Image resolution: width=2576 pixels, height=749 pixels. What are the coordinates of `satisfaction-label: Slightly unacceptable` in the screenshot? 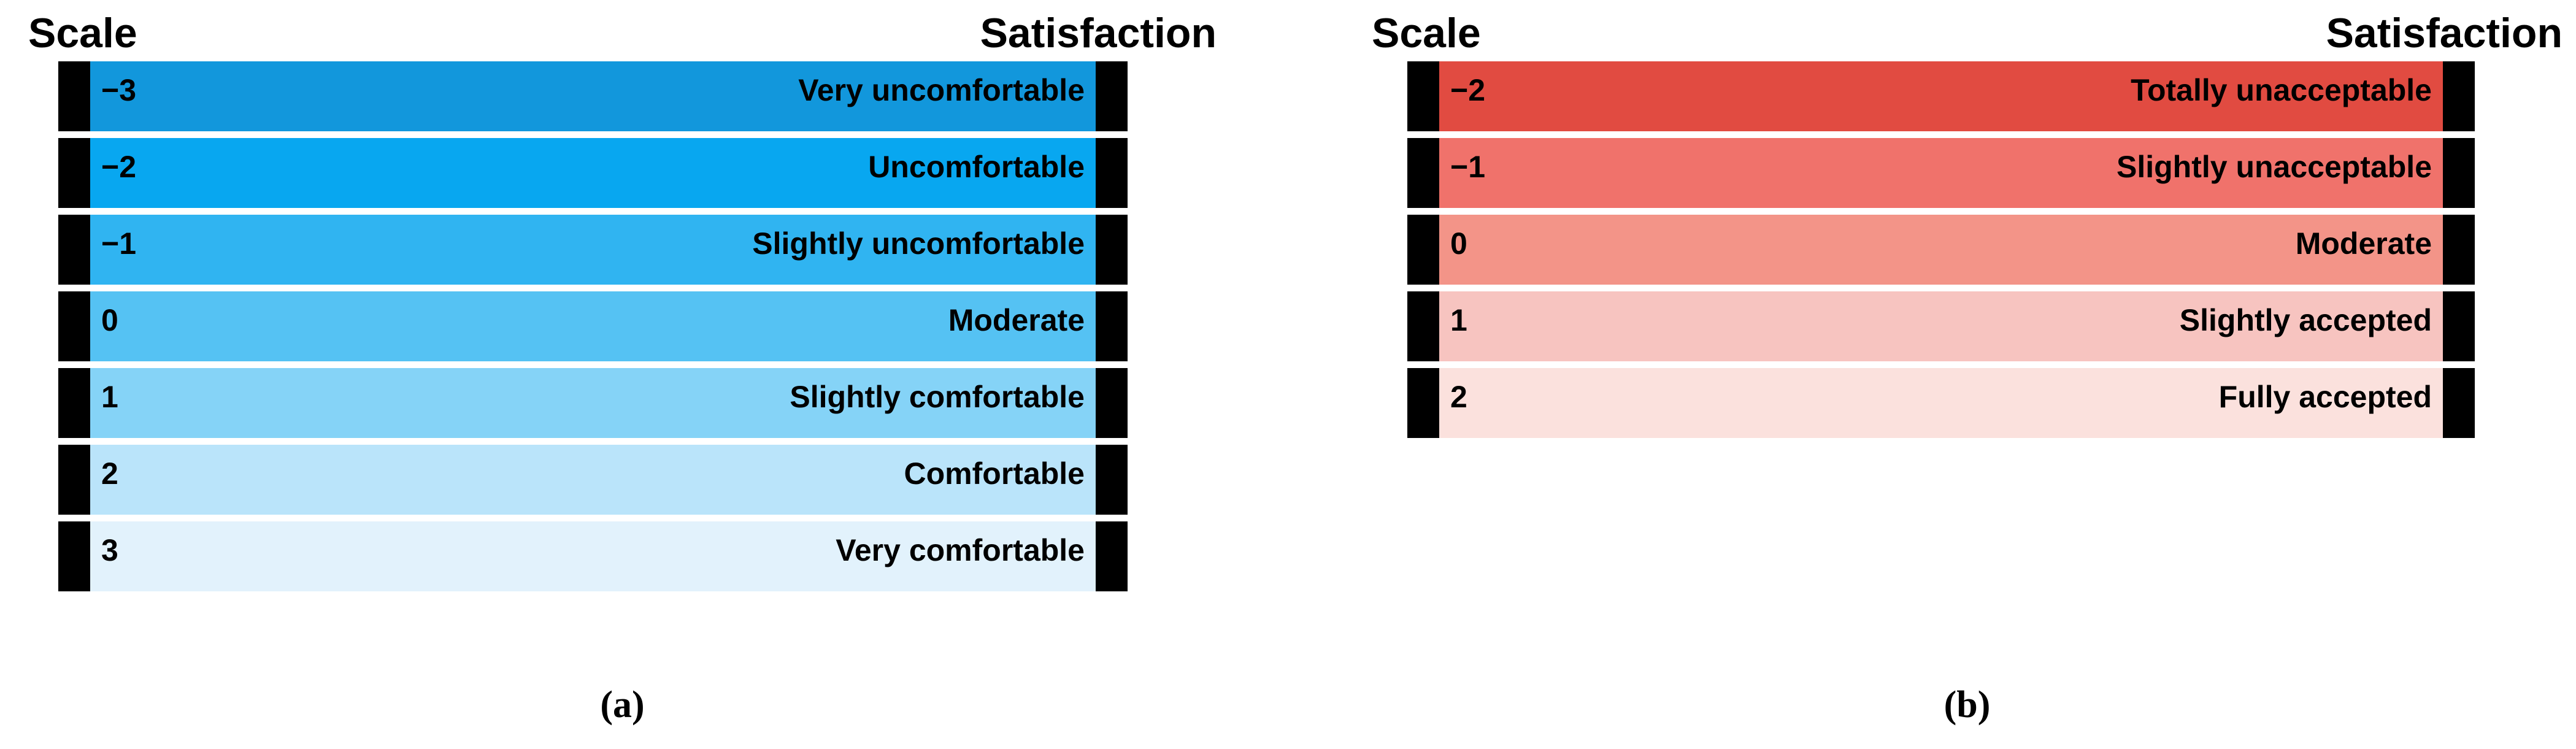 It's located at (2274, 167).